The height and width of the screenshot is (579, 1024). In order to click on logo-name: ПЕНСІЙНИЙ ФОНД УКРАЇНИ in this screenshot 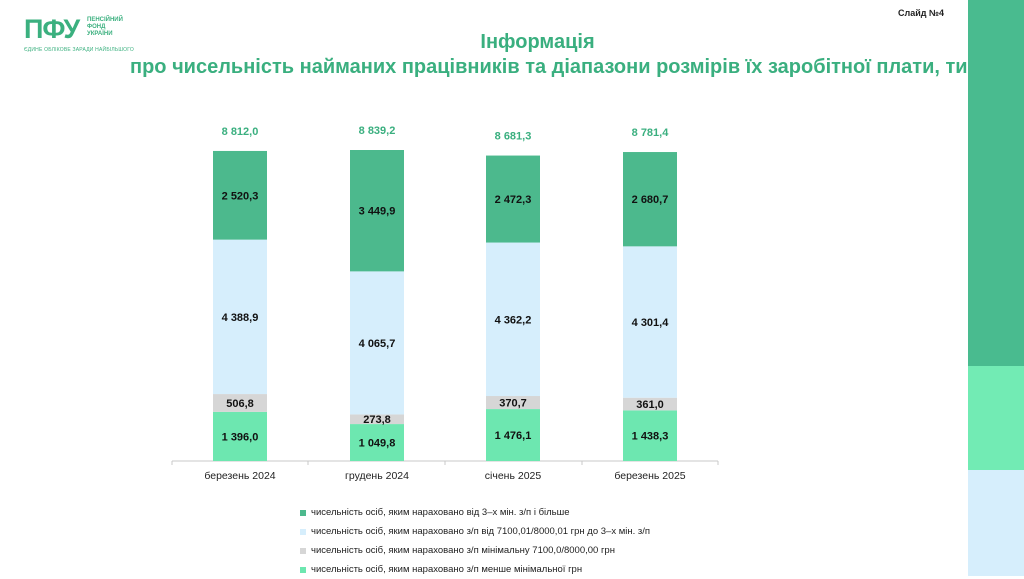, I will do `click(117, 27)`.